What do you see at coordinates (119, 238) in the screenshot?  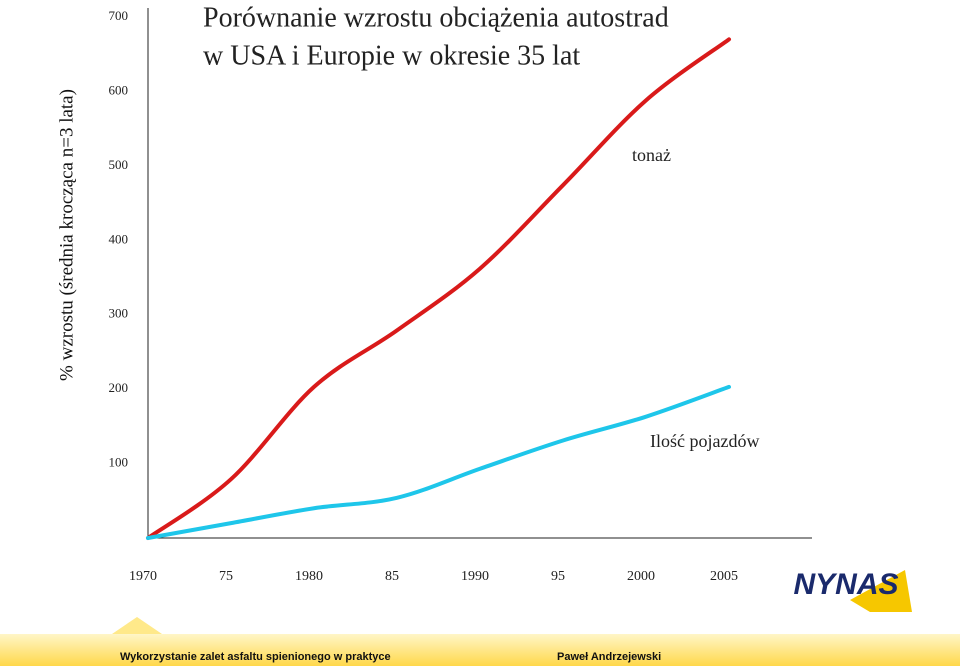 I see `y-tick-label: 400` at bounding box center [119, 238].